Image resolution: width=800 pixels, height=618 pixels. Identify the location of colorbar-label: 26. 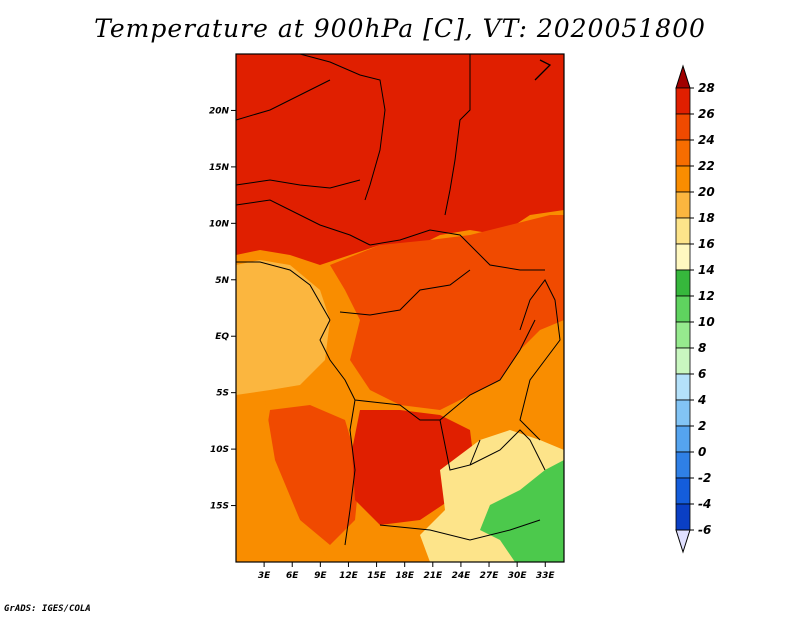
(706, 114).